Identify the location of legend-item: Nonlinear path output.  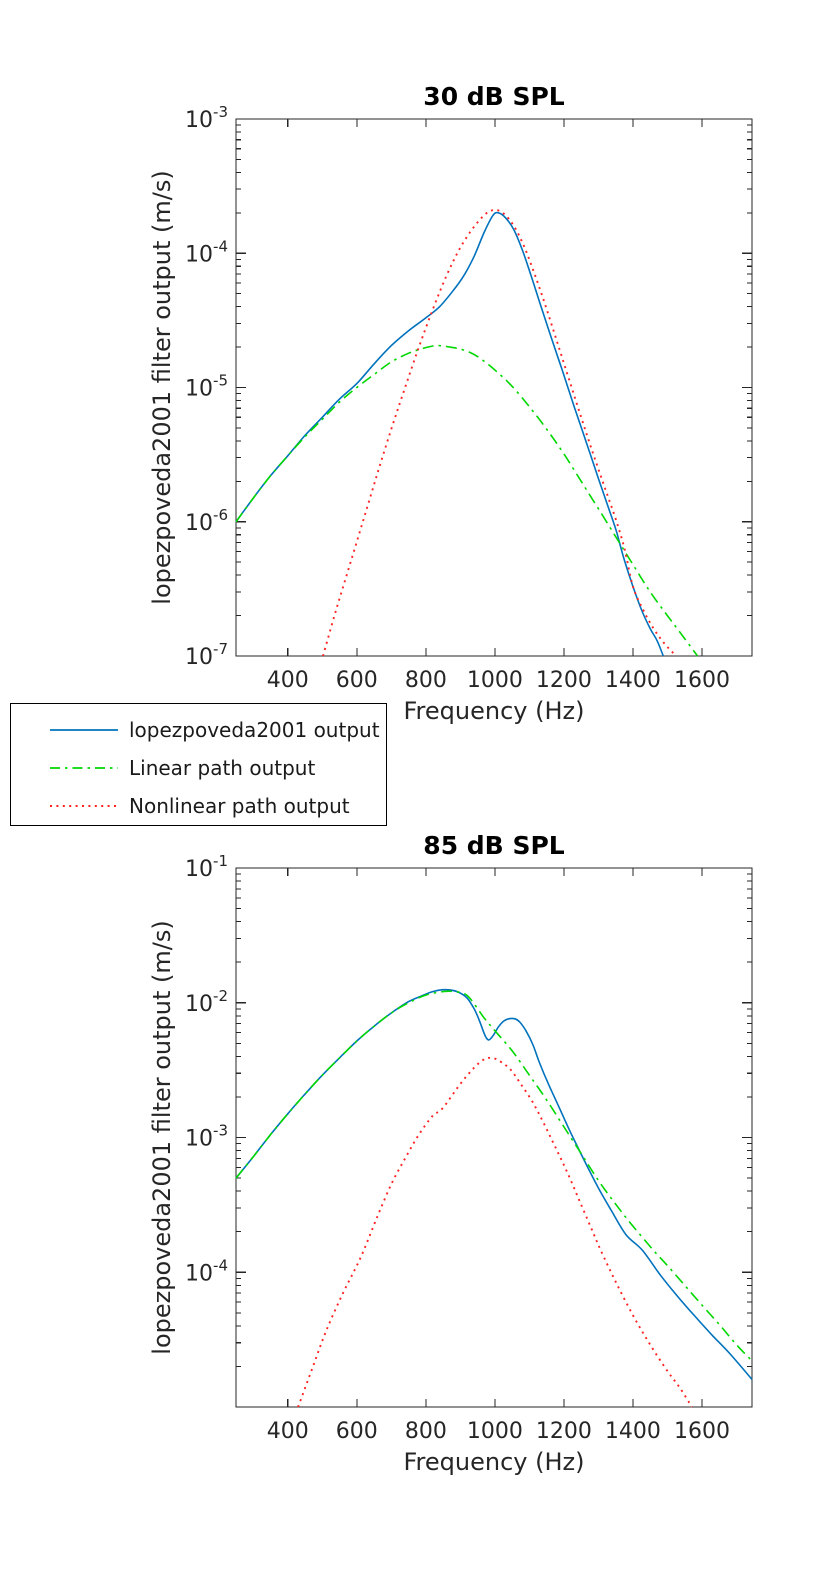
(198, 806).